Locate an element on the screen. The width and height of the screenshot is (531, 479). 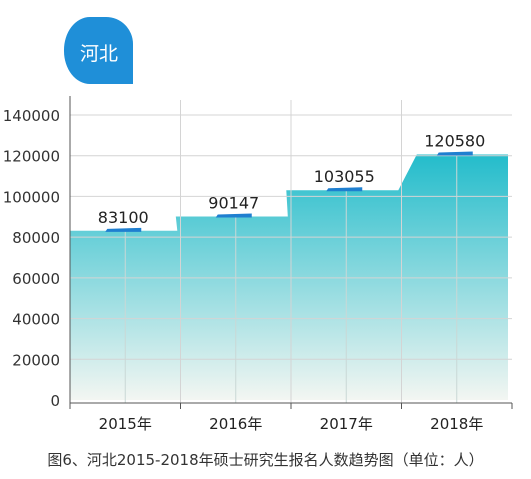
data-label: 103055 is located at coordinates (344, 176).